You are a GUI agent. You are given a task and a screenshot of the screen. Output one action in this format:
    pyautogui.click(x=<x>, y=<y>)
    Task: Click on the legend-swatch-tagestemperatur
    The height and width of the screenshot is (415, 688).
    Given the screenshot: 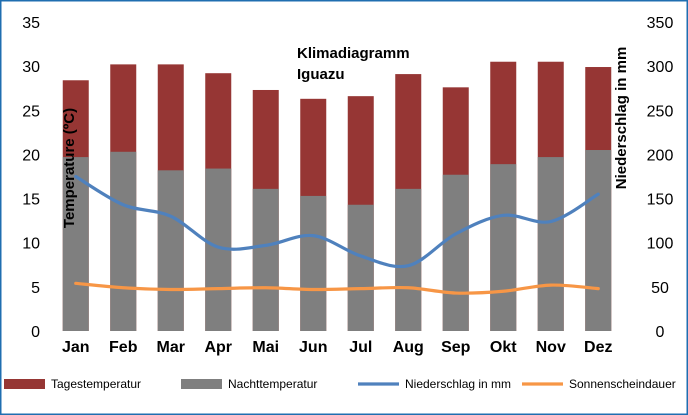 What is the action you would take?
    pyautogui.click(x=24, y=384)
    